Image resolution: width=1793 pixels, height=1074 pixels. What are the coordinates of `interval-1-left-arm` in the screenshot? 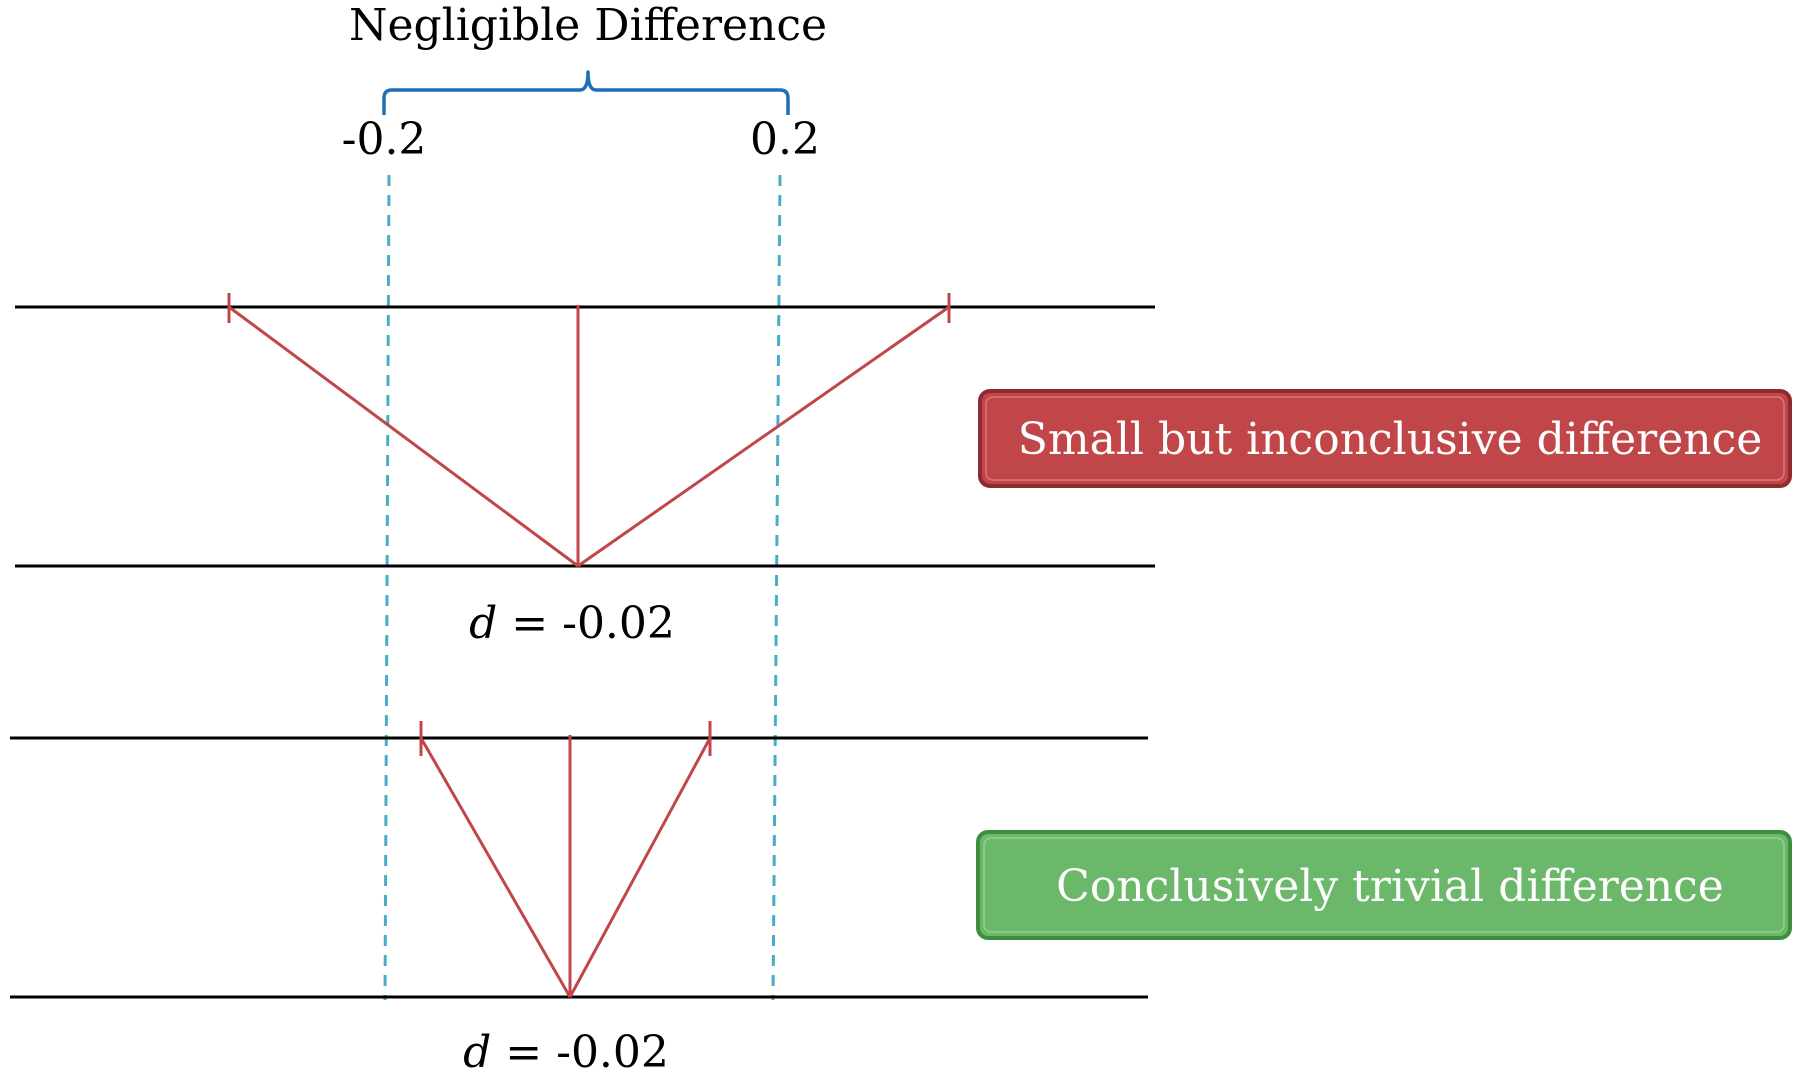 It's located at (403, 436).